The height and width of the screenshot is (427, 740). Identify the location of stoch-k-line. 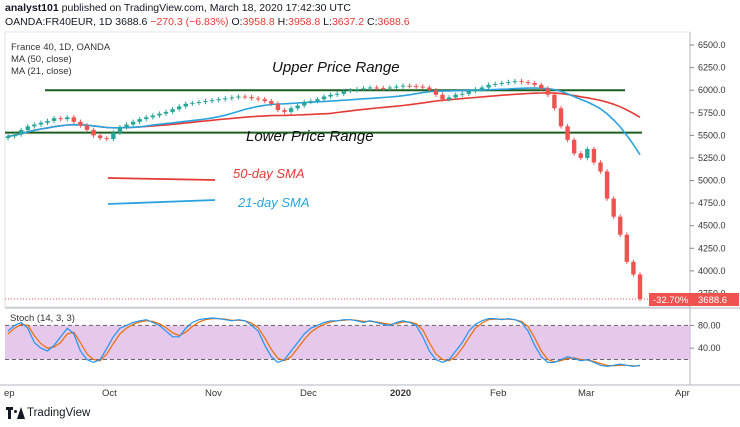
(324, 342).